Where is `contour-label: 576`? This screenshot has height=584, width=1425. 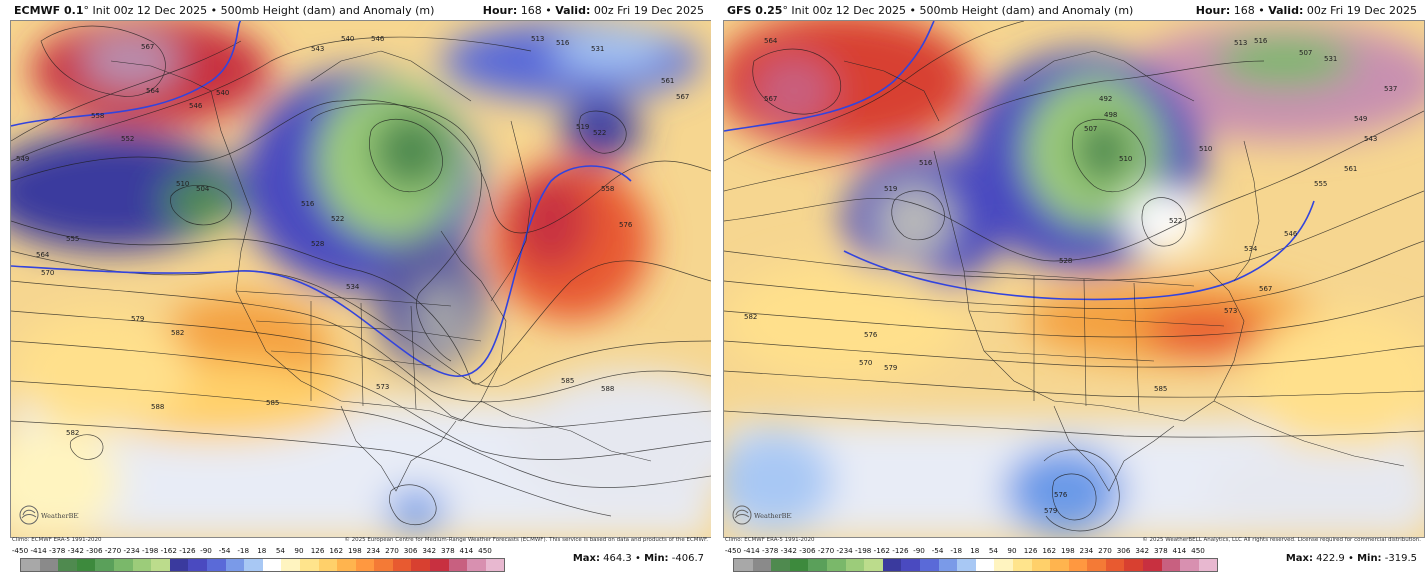
contour-label: 576 is located at coordinates (871, 335).